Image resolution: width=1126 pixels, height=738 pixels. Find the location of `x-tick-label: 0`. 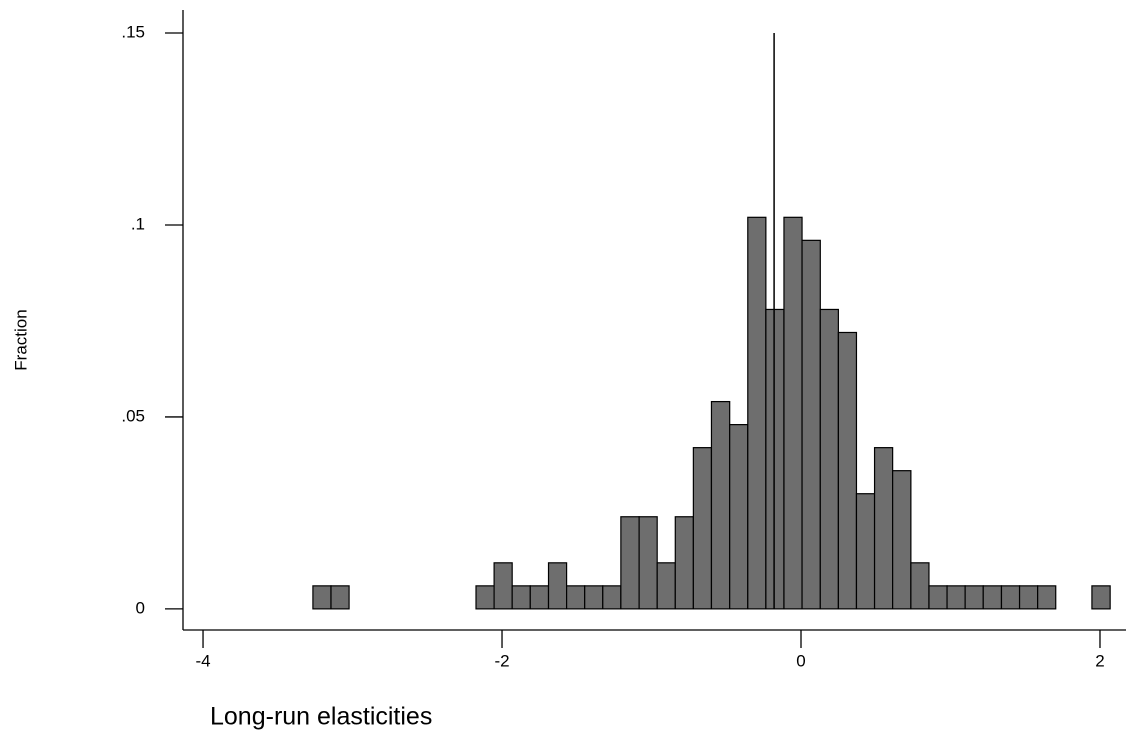

x-tick-label: 0 is located at coordinates (800, 660).